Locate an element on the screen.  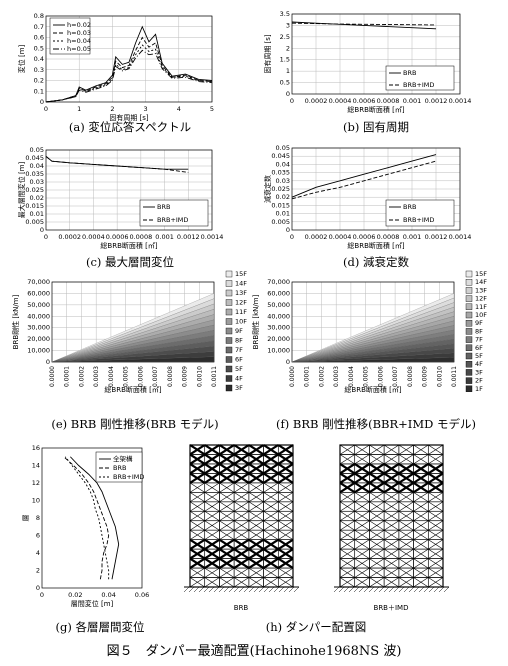
legend-label: BRB is located at coordinates (409, 207).